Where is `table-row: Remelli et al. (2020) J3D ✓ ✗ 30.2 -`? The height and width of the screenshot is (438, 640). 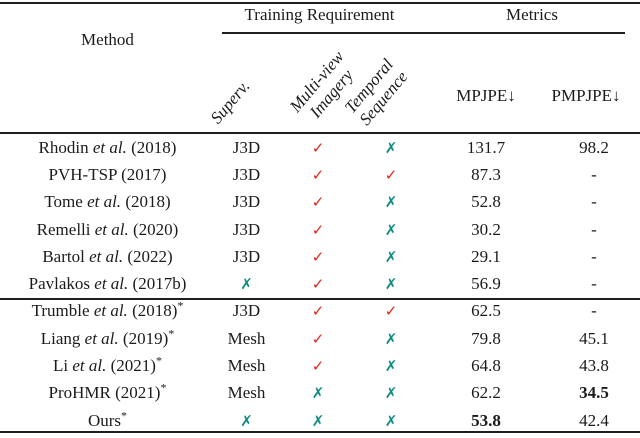 table-row: Remelli et al. (2020) J3D ✓ ✗ 30.2 - is located at coordinates (320, 229).